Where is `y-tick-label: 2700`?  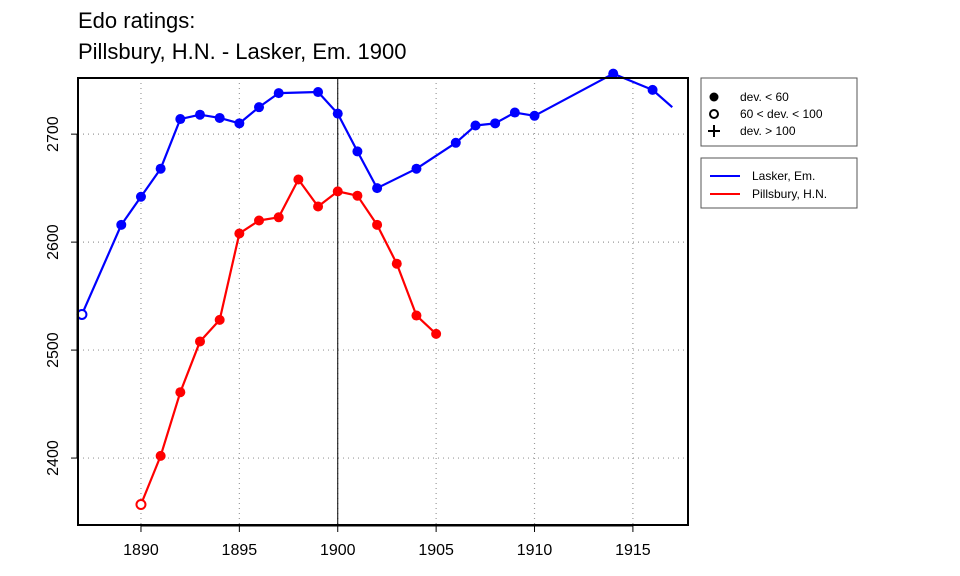 y-tick-label: 2700 is located at coordinates (53, 134).